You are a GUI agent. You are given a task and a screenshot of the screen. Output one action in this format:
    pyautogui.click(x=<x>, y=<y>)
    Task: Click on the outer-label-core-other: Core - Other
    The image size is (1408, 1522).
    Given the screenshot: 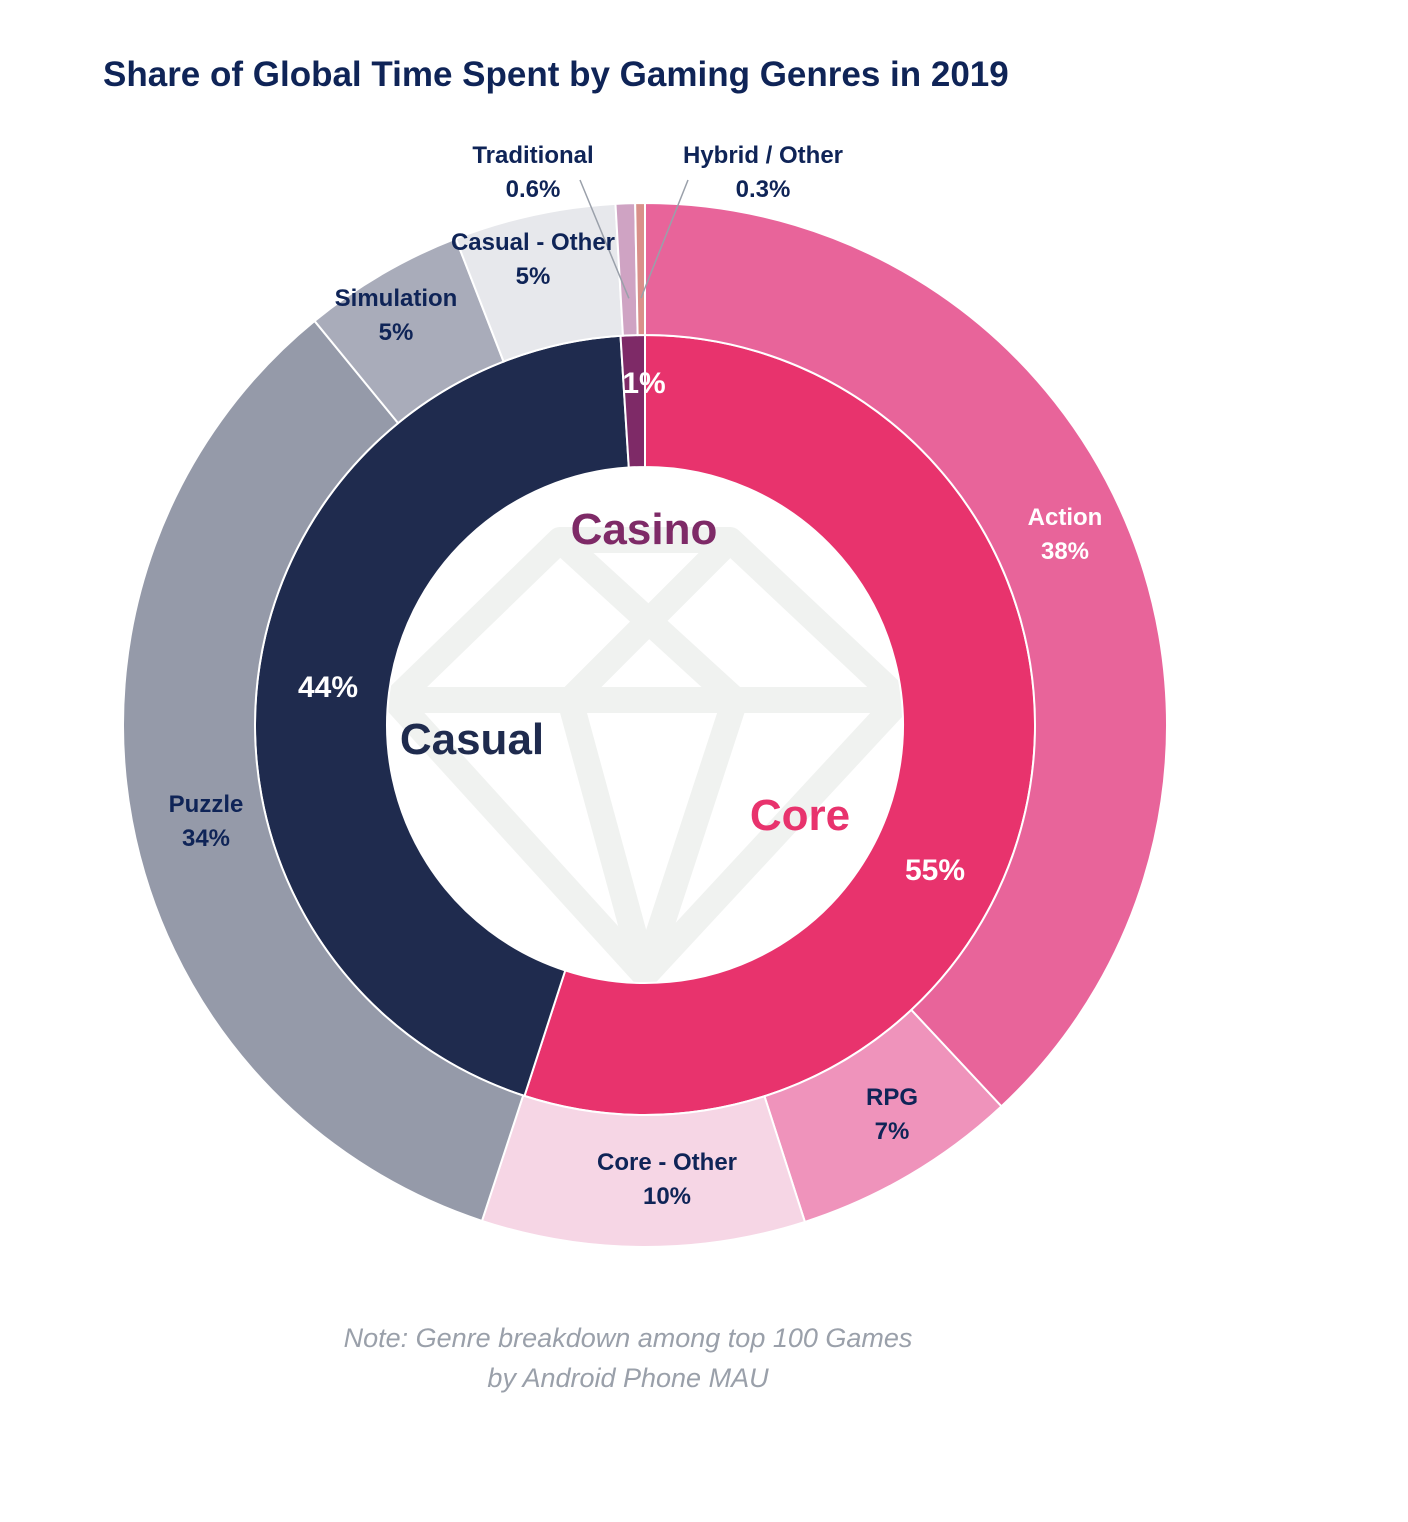 What is the action you would take?
    pyautogui.click(x=667, y=1162)
    